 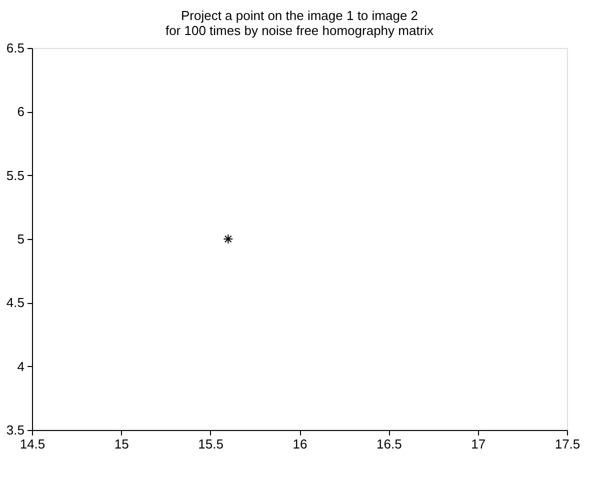 What do you see at coordinates (33, 444) in the screenshot?
I see `x-tick-label: 14.5` at bounding box center [33, 444].